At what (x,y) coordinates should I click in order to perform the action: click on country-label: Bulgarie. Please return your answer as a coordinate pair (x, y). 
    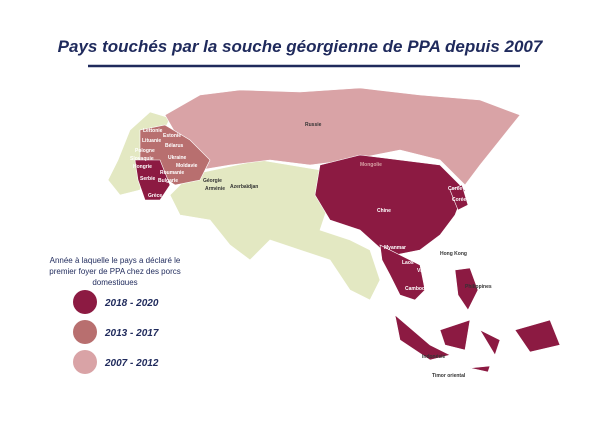
    Looking at the image, I should click on (168, 181).